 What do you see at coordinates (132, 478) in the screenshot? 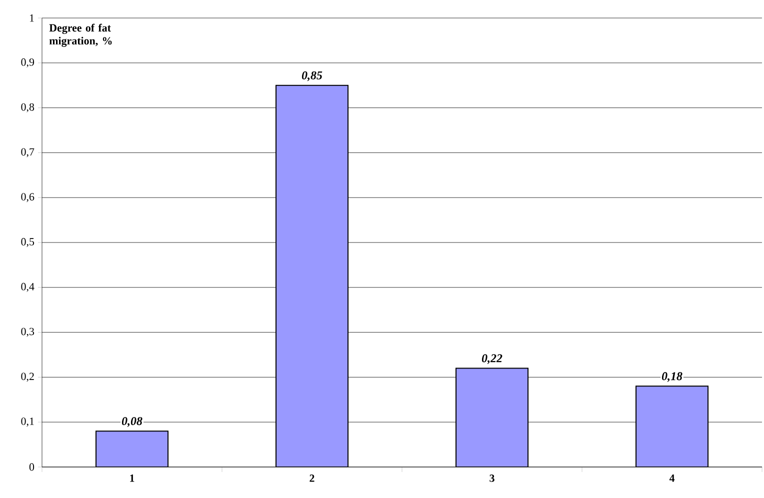
I see `x-tick-label: 1` at bounding box center [132, 478].